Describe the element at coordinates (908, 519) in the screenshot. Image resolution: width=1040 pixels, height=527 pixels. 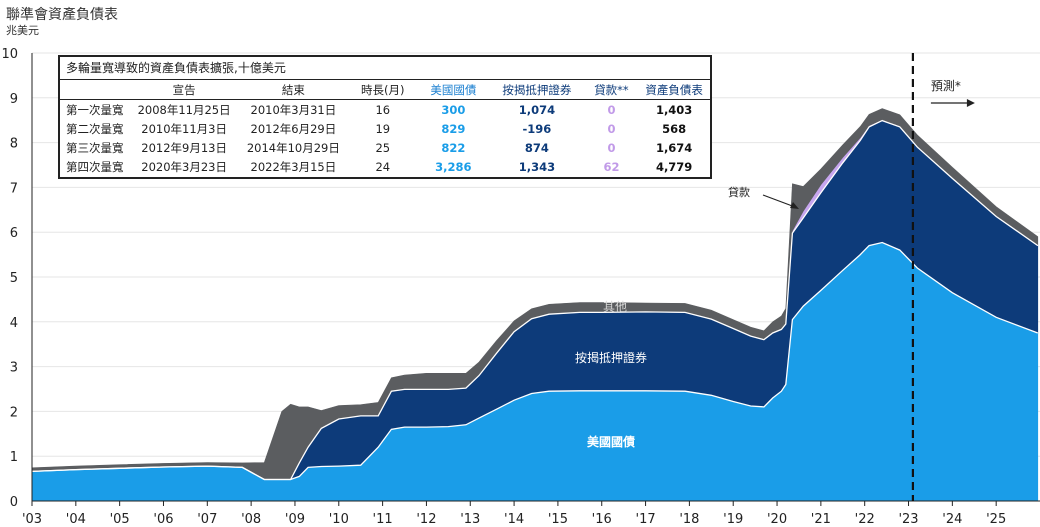
I see `x-tick-label: '23` at that location.